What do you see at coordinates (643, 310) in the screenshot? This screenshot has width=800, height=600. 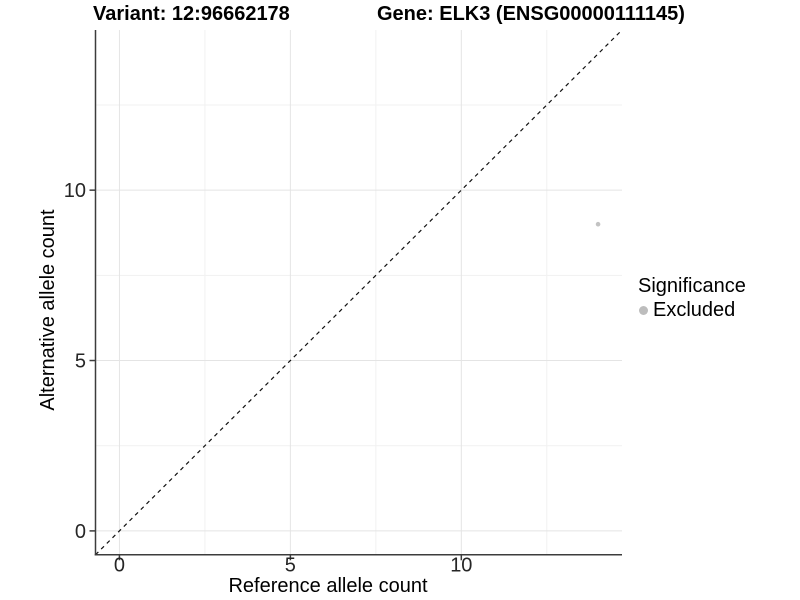 I see `excluded-point-icon` at bounding box center [643, 310].